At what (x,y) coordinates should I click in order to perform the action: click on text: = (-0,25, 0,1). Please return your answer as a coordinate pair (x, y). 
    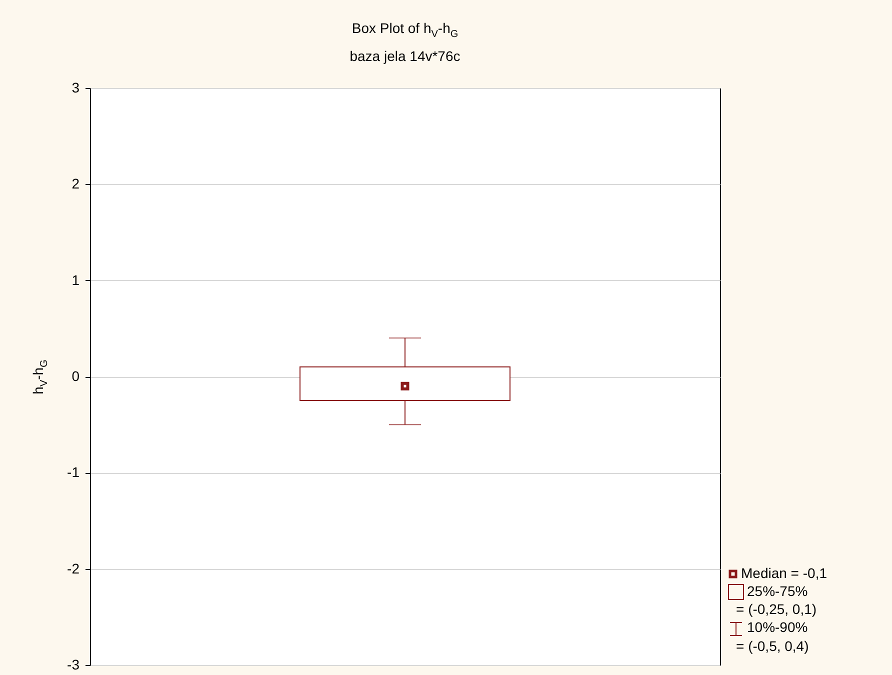
    Looking at the image, I should click on (776, 609).